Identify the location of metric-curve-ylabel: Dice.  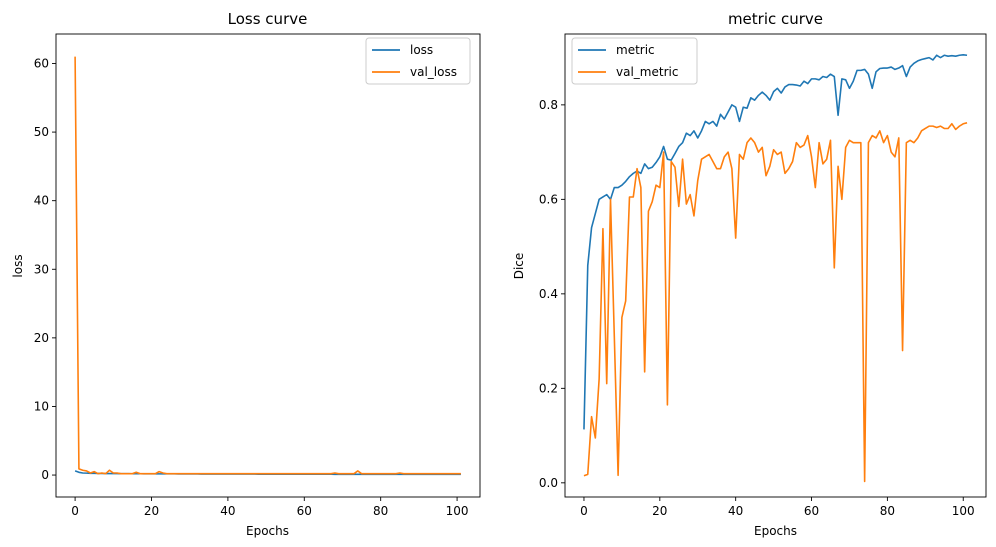
(519, 266).